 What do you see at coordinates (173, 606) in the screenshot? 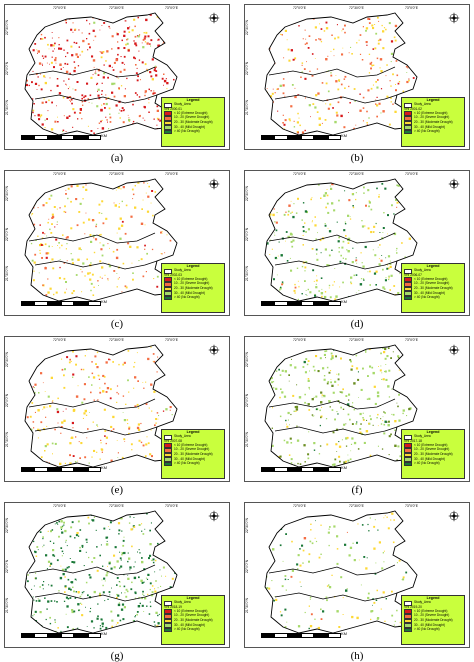
I see `legend-index-label: VHI 2018-19` at bounding box center [173, 606].